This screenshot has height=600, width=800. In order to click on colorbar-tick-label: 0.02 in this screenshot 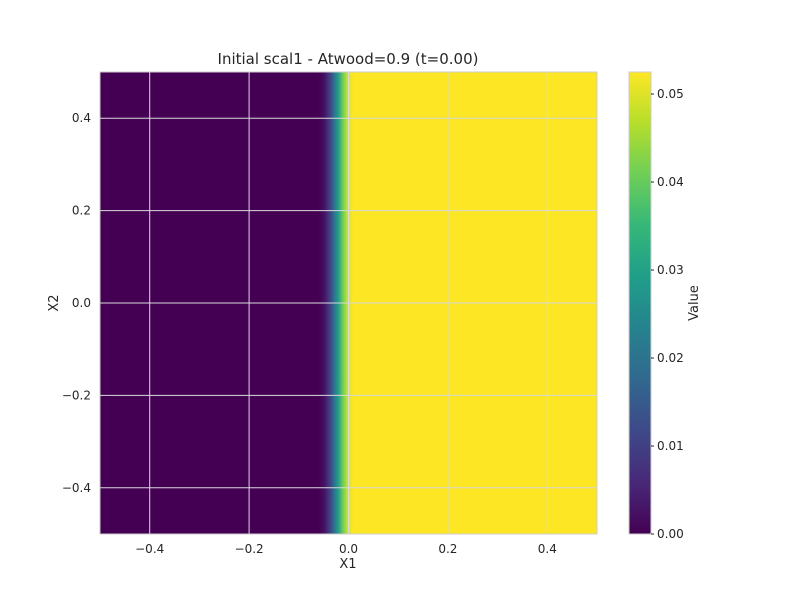, I will do `click(670, 358)`.